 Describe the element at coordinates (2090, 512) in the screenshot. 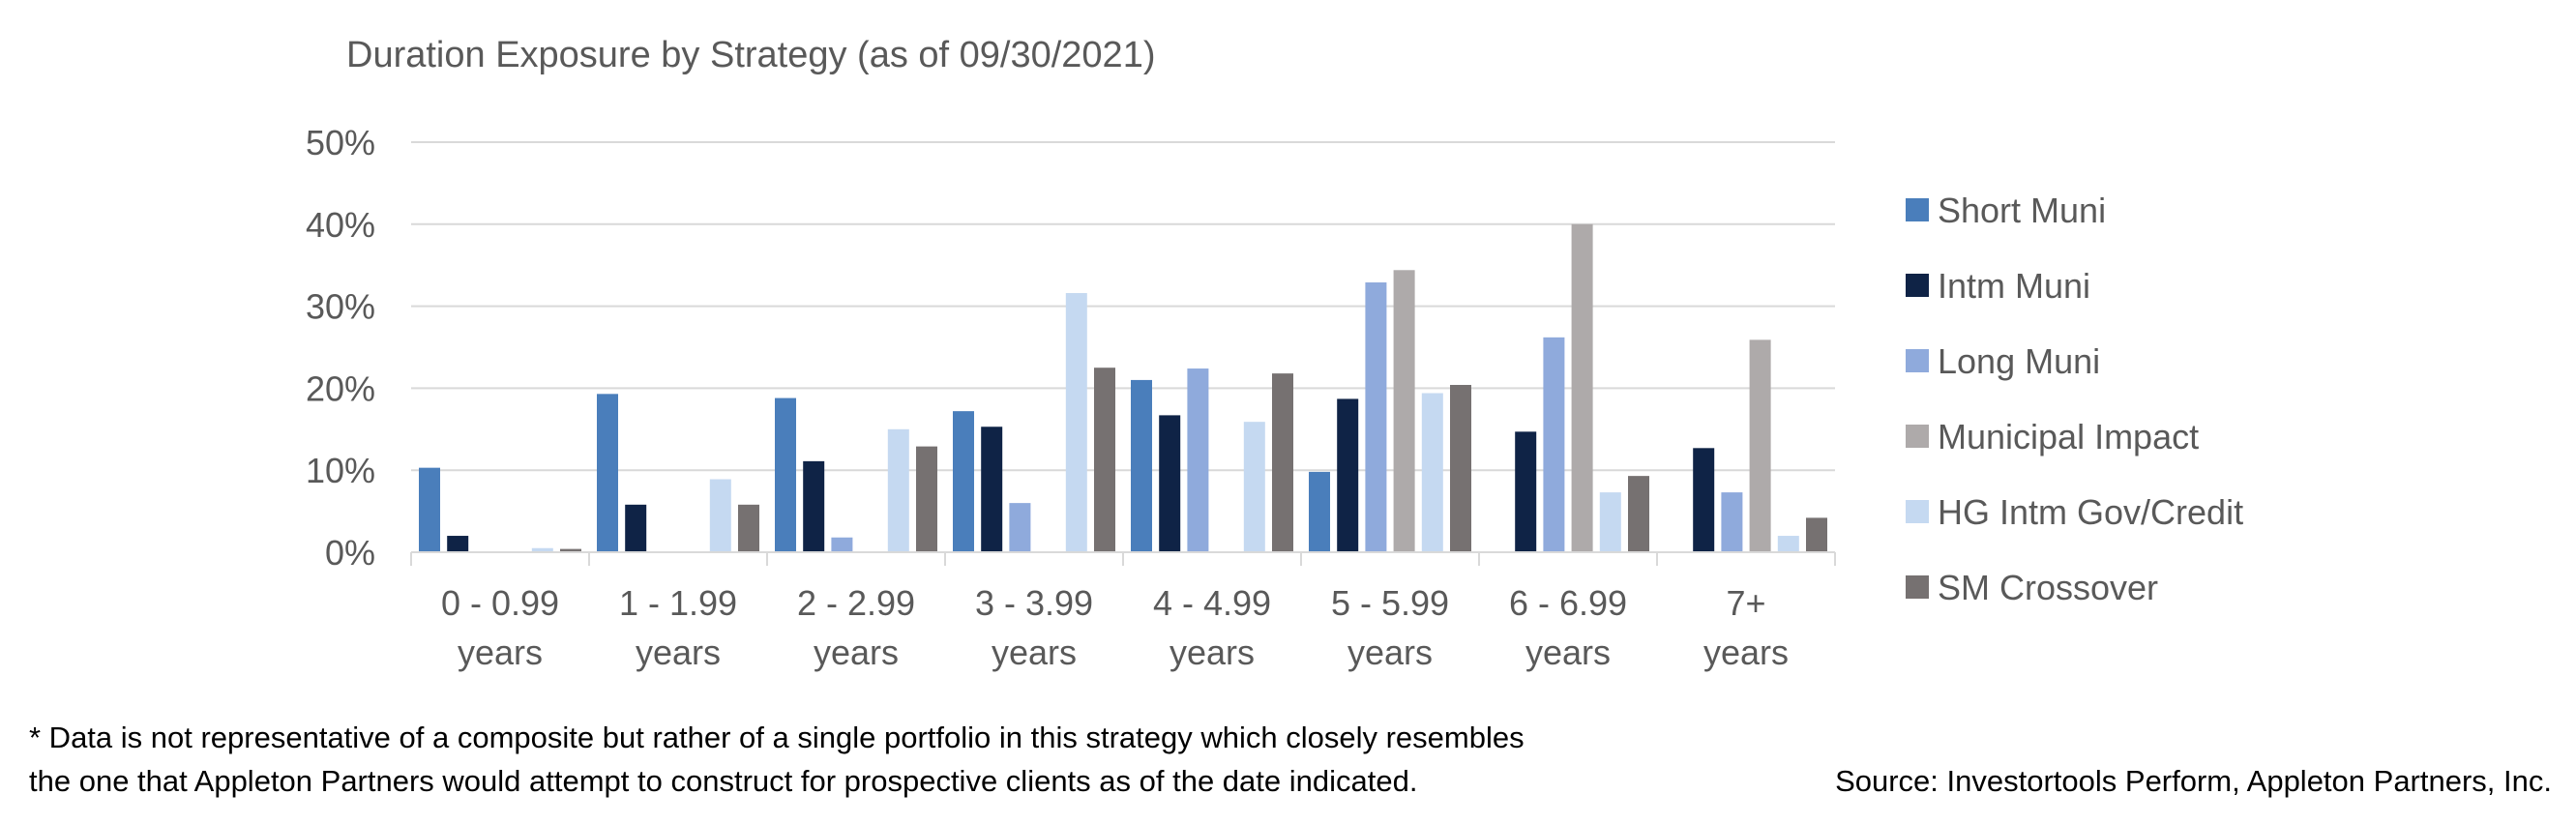

I see `legend-label: HG Intm Gov/Credit` at that location.